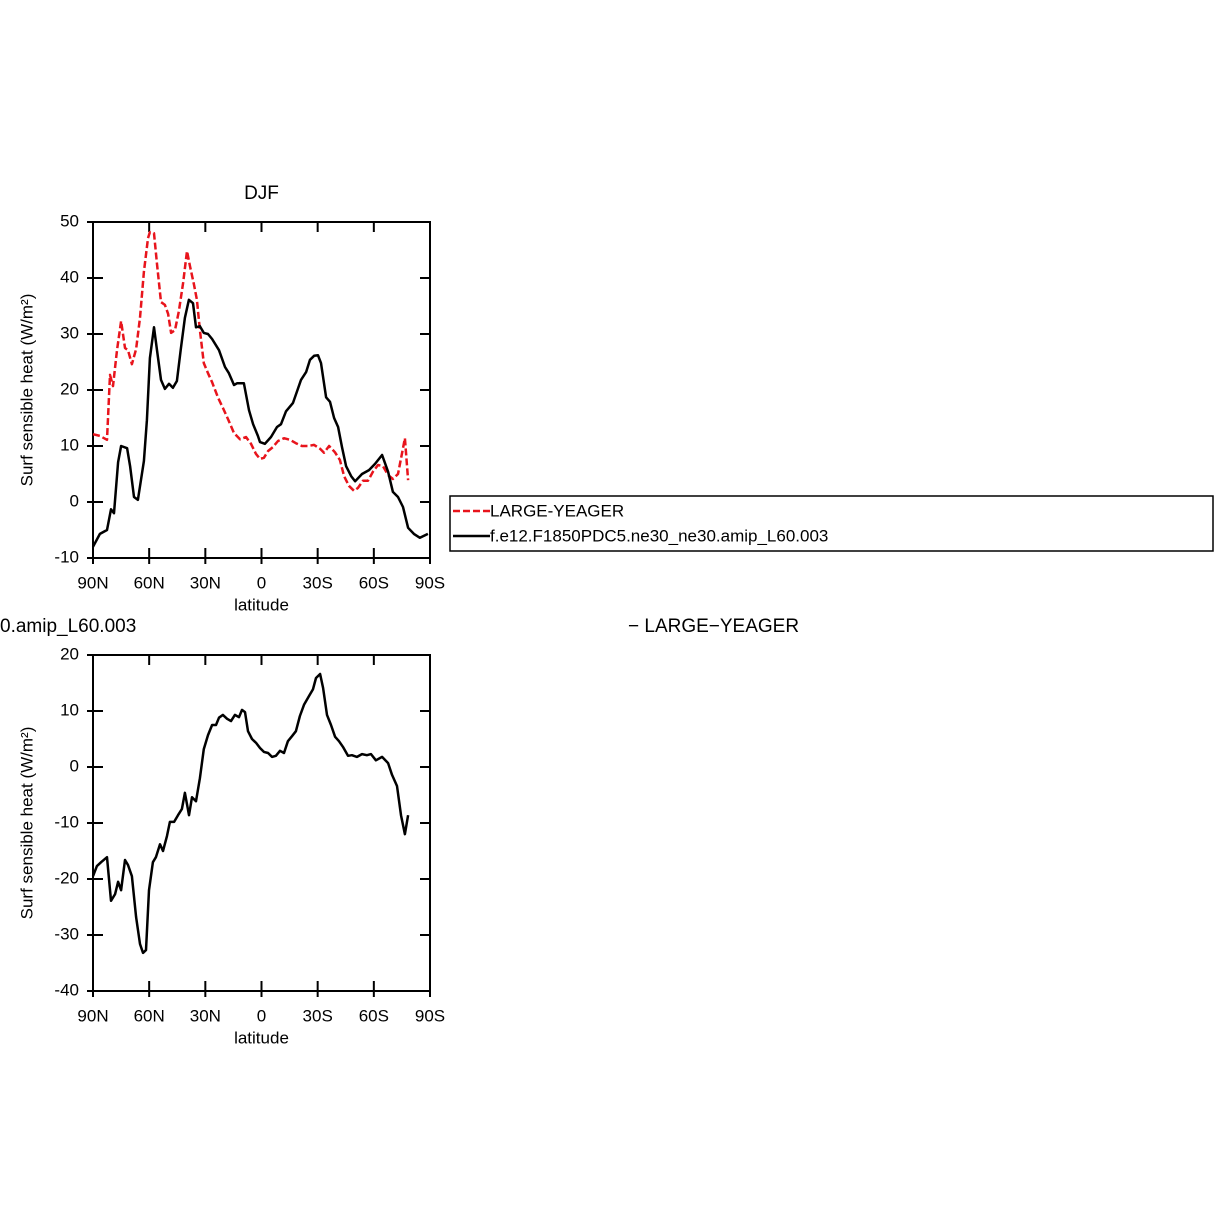 This screenshot has height=1231, width=1231. What do you see at coordinates (69, 220) in the screenshot?
I see `y-tick-label: 50` at bounding box center [69, 220].